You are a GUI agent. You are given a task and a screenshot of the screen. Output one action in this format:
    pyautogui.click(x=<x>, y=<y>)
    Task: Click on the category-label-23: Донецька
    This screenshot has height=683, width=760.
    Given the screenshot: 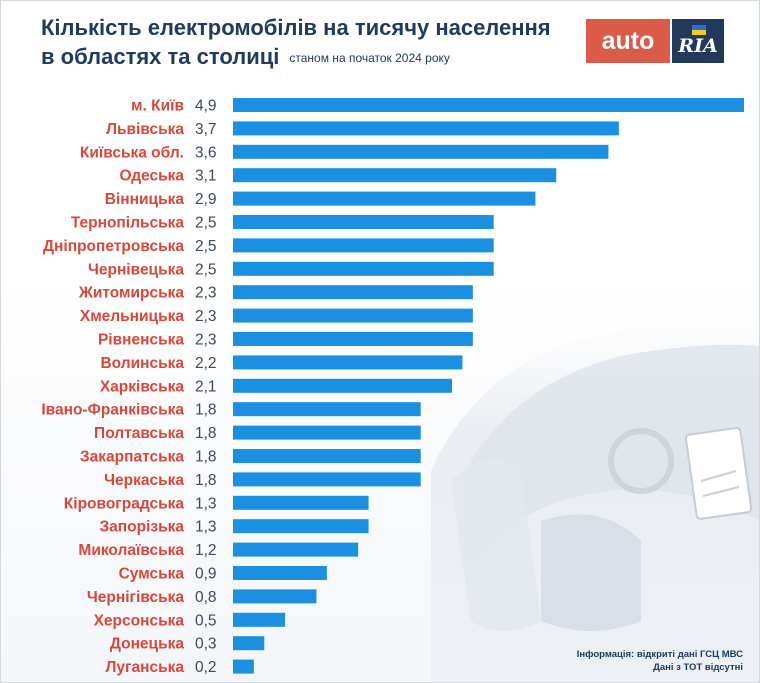 What is the action you would take?
    pyautogui.click(x=147, y=644)
    